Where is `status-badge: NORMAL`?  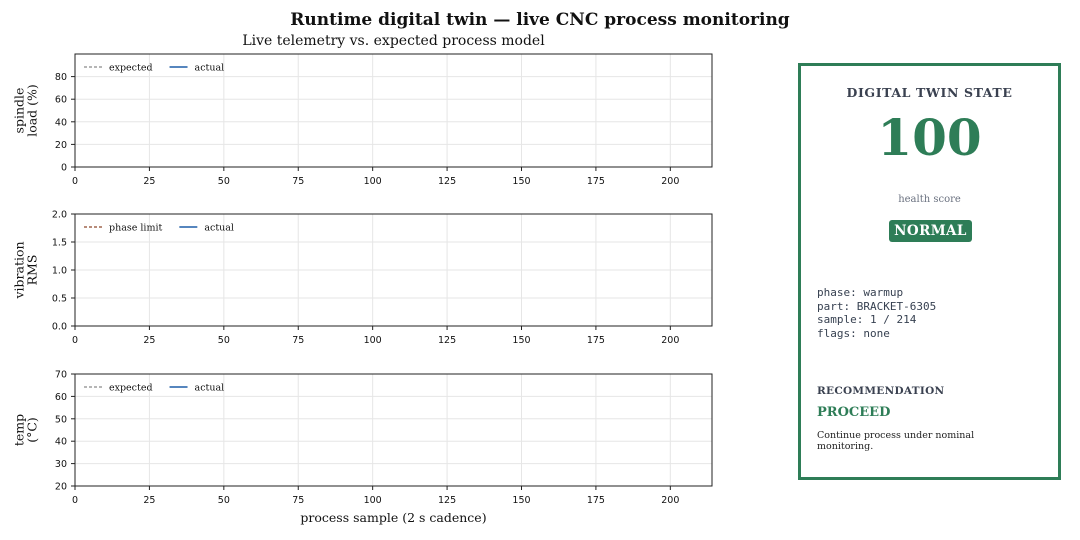 status-badge: NORMAL is located at coordinates (930, 231).